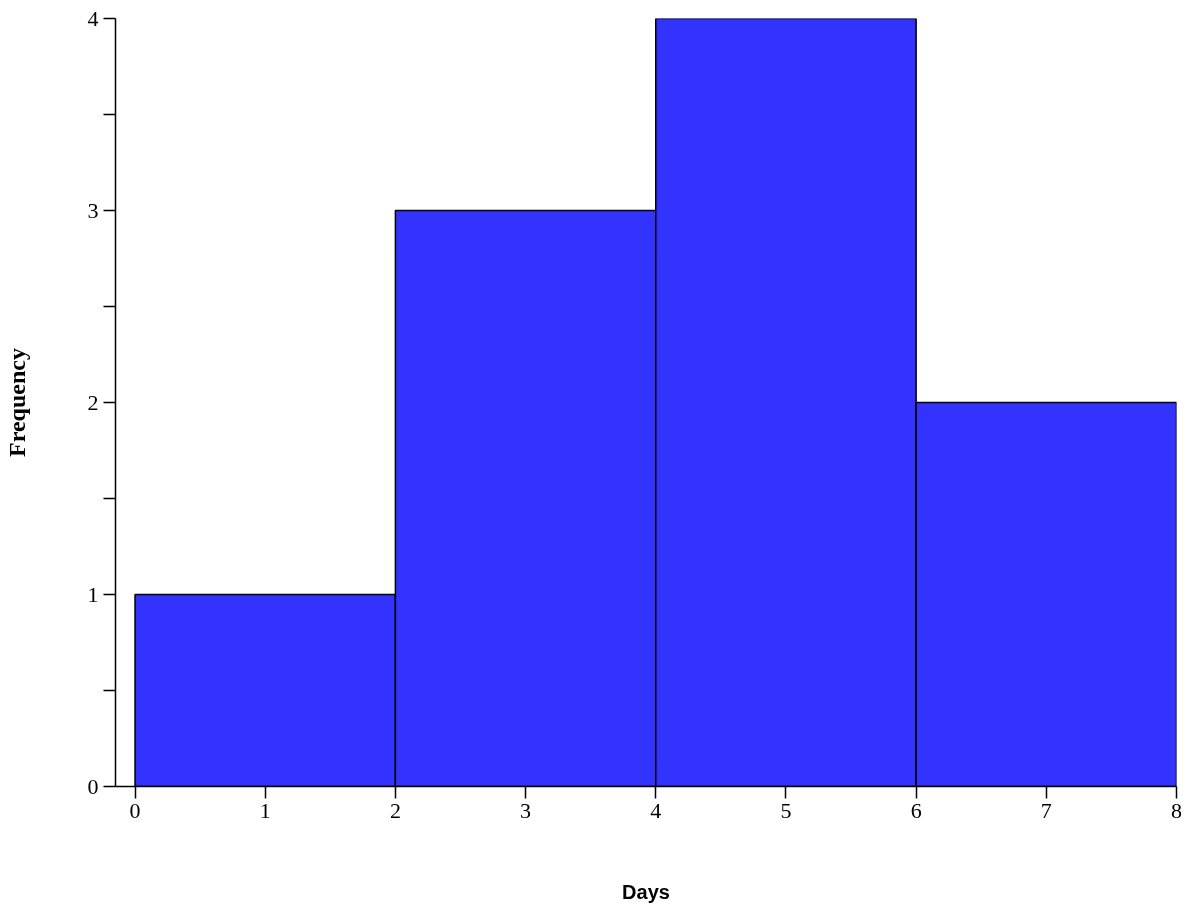  What do you see at coordinates (93, 594) in the screenshot?
I see `y-tick-label: 1` at bounding box center [93, 594].